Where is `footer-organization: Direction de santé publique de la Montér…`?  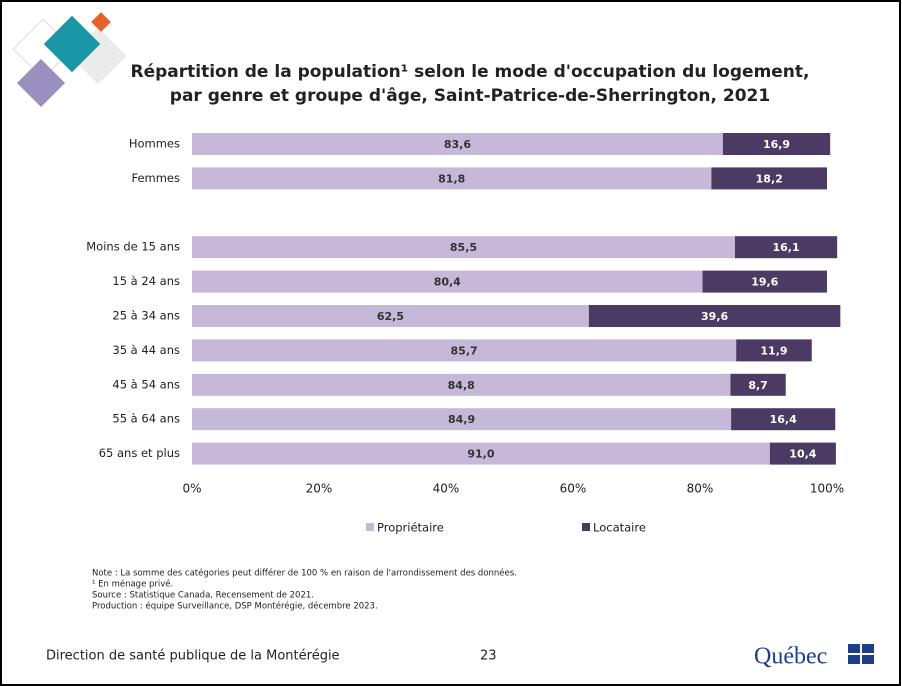 footer-organization: Direction de santé publique de la Montér… is located at coordinates (193, 656).